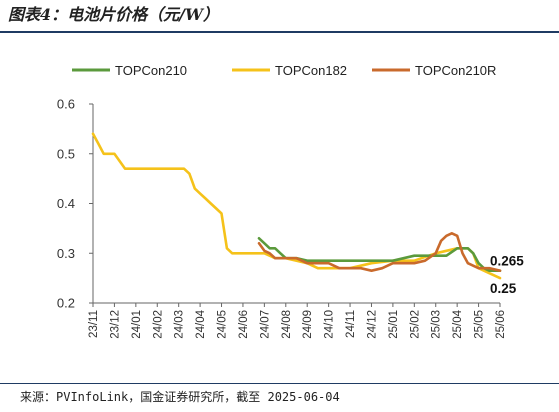 This screenshot has width=559, height=412. What do you see at coordinates (151, 70) in the screenshot?
I see `legend-label-topcon210: TOPCon210` at bounding box center [151, 70].